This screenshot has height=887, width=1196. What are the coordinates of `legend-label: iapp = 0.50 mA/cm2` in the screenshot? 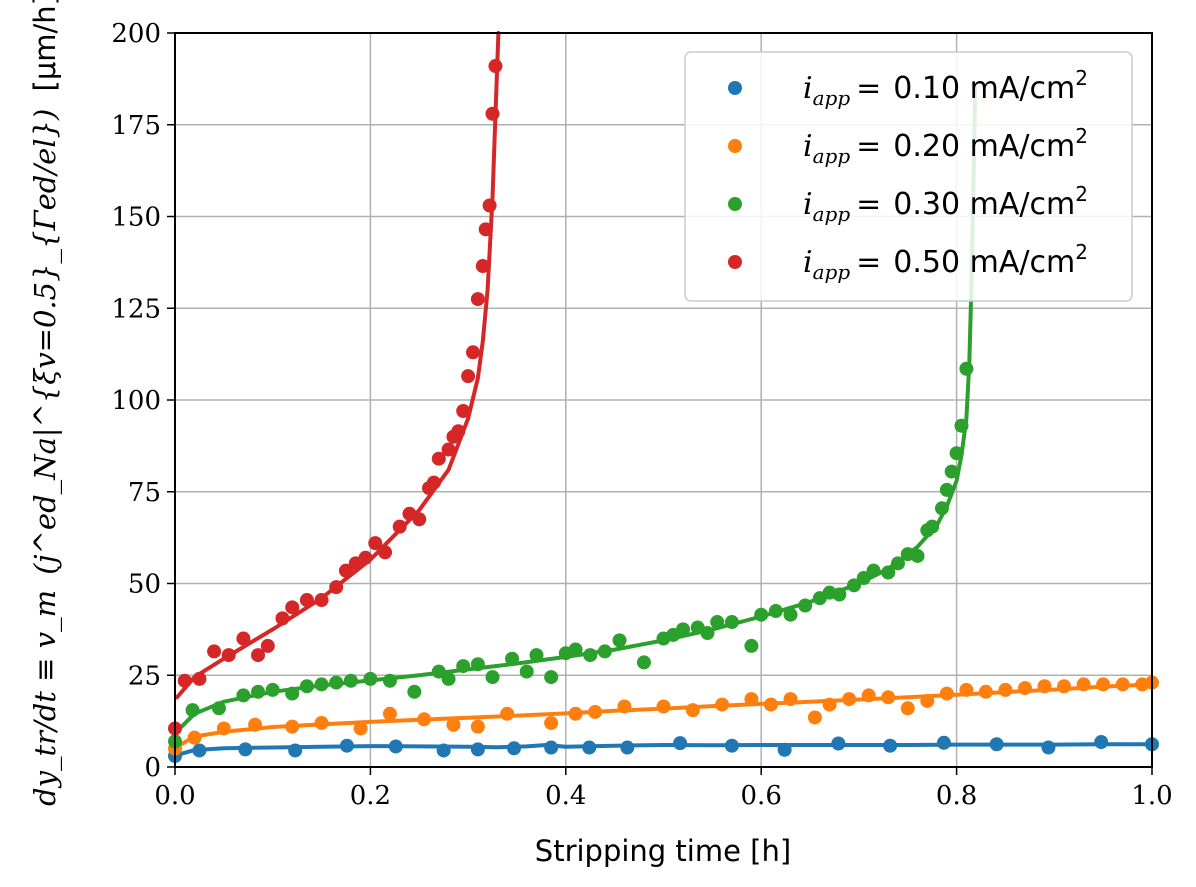 It's located at (945, 262).